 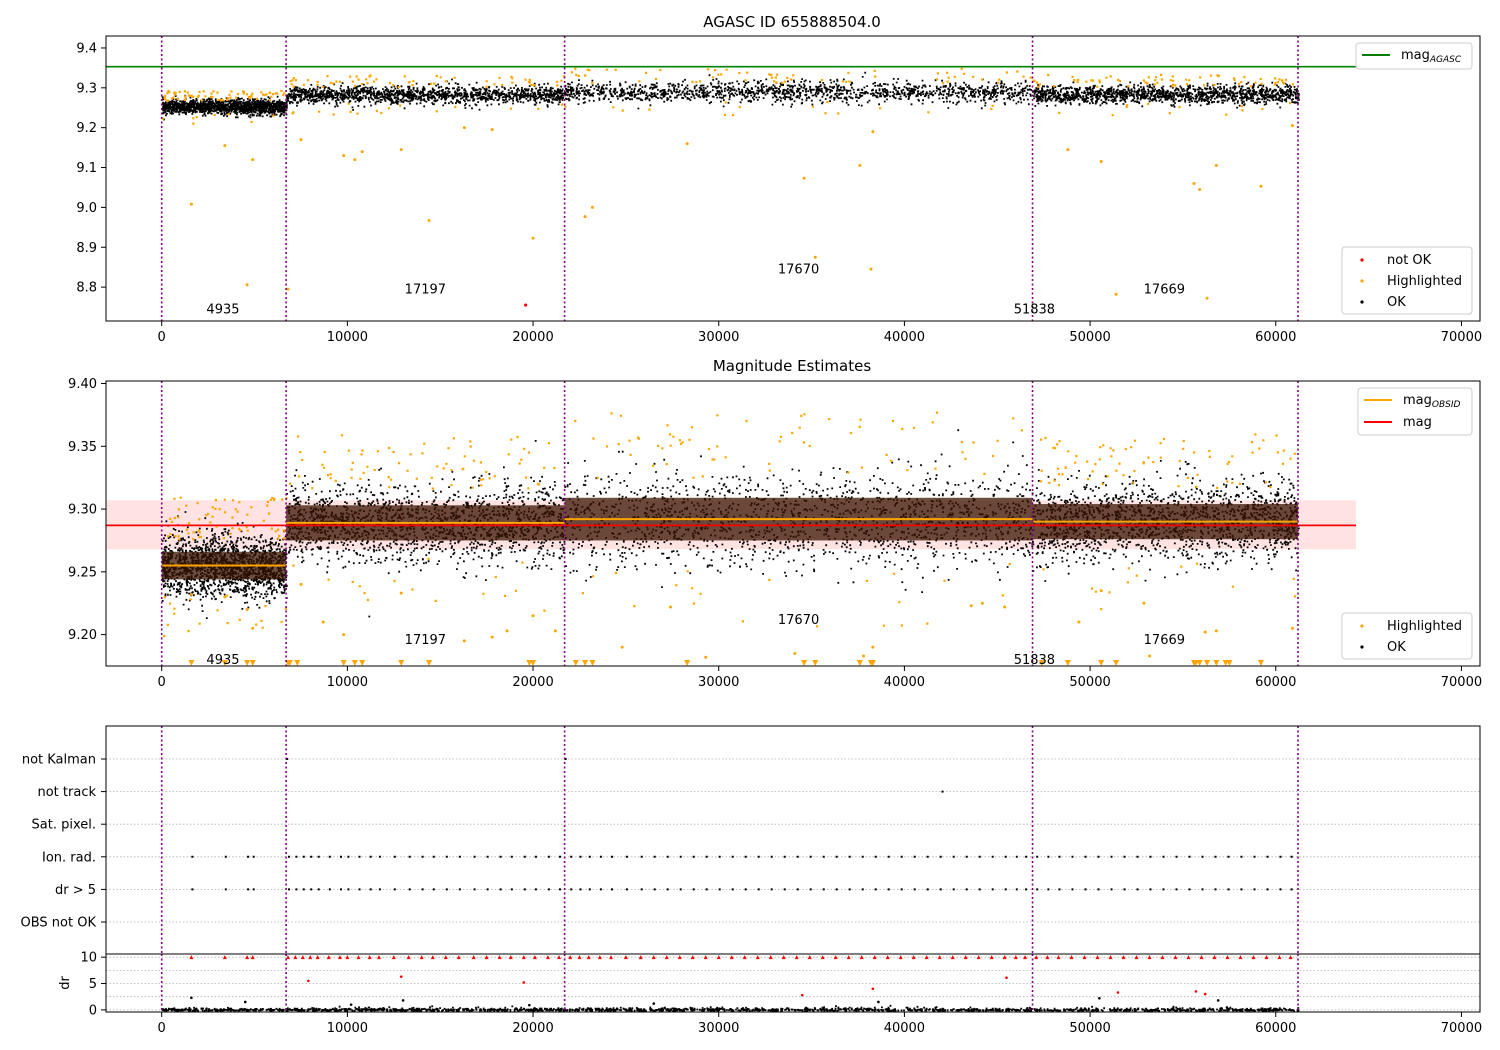 I want to click on agasc-y-tick-label: 9.0, so click(x=86, y=208).